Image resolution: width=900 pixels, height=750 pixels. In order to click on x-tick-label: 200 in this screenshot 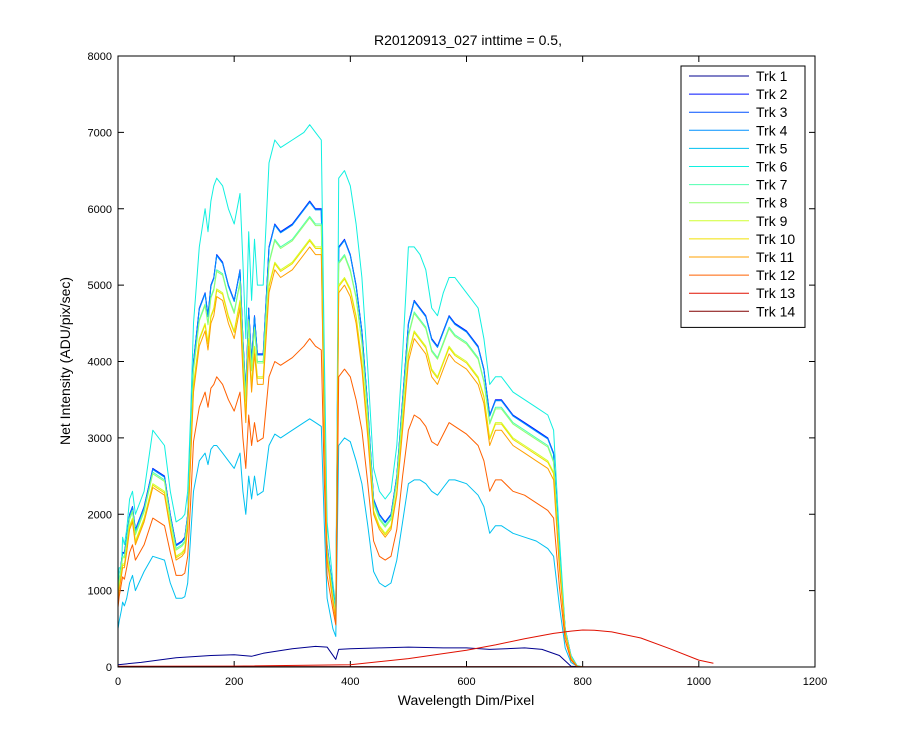, I will do `click(234, 682)`.